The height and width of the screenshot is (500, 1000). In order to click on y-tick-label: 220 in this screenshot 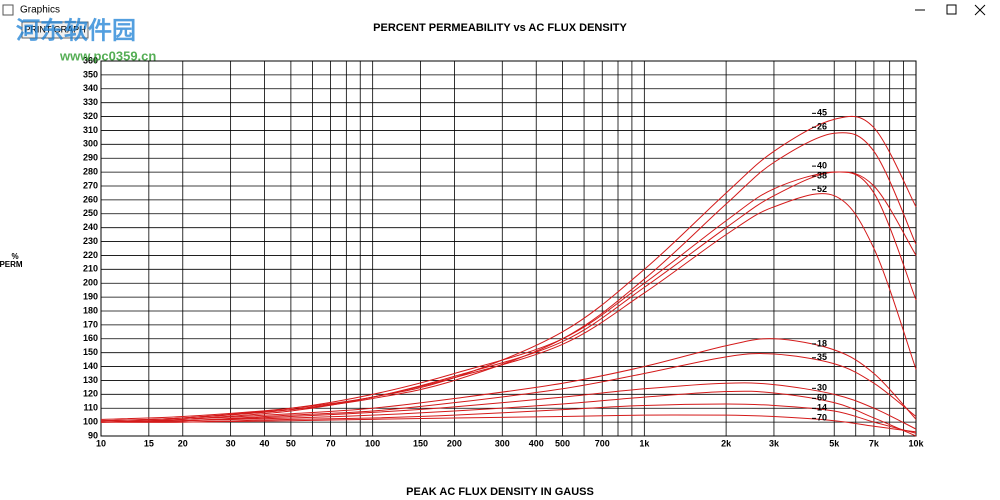, I will do `click(90, 255)`.